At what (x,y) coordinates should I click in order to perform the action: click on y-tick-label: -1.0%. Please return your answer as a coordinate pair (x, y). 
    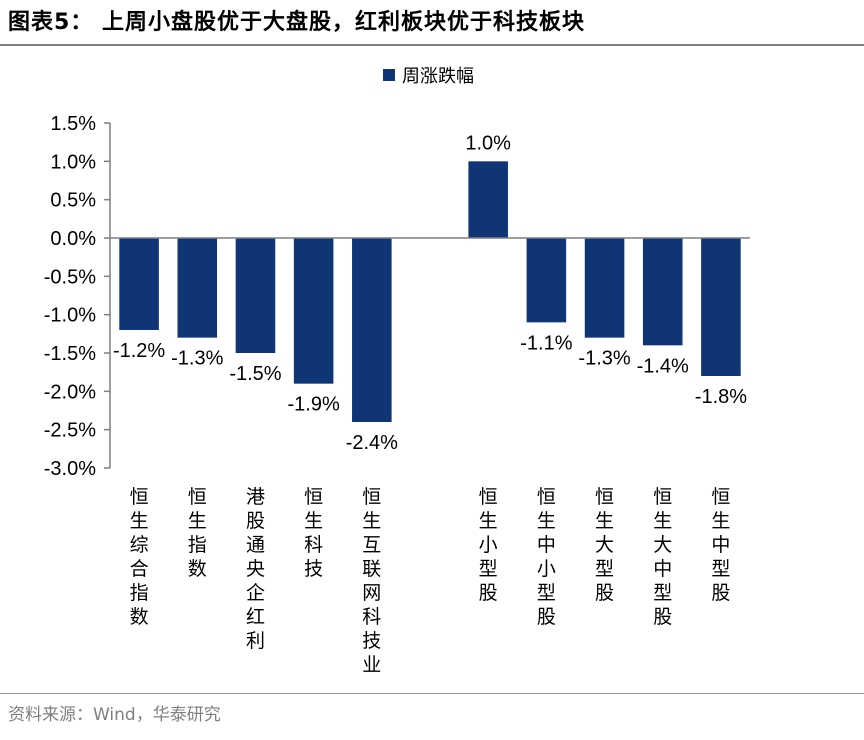
    Looking at the image, I should click on (70, 316).